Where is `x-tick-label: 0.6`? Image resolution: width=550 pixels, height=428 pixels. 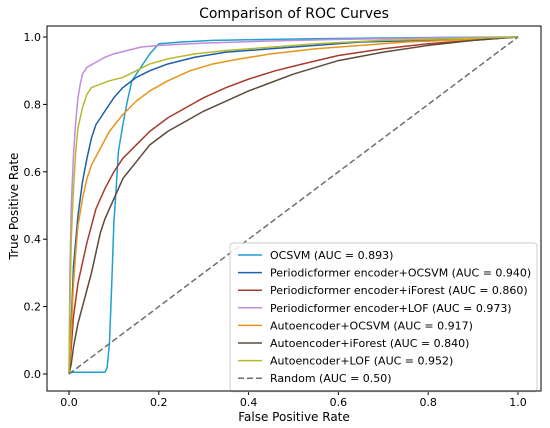 x-tick-label: 0.6 is located at coordinates (339, 402).